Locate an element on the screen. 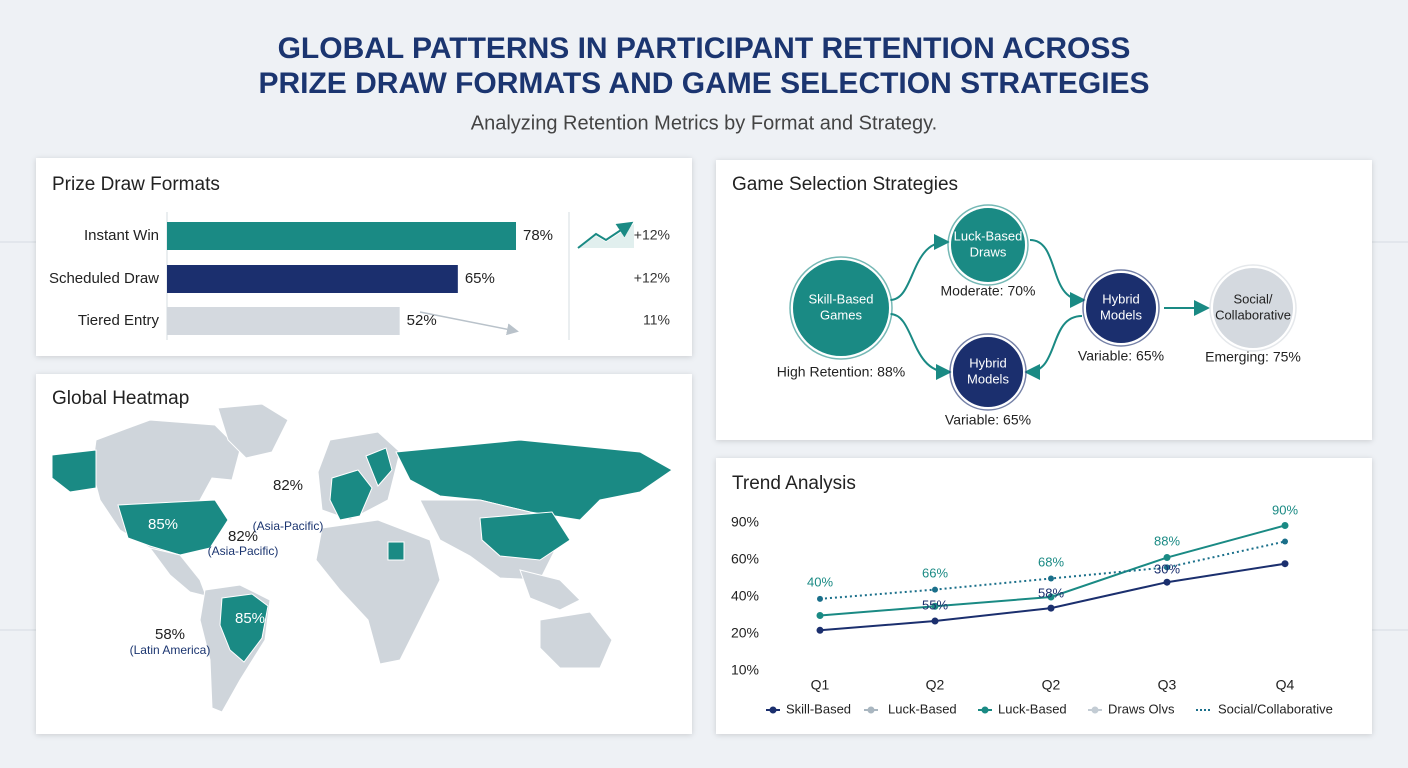 This screenshot has width=1408, height=768. annotation: 40% is located at coordinates (820, 581).